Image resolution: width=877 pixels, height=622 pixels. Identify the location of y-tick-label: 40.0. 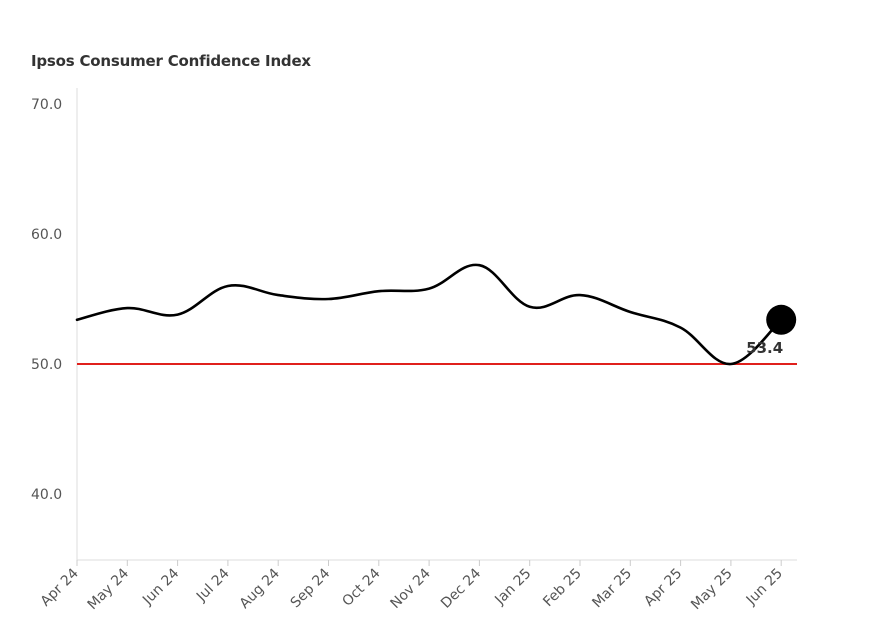
(46, 495).